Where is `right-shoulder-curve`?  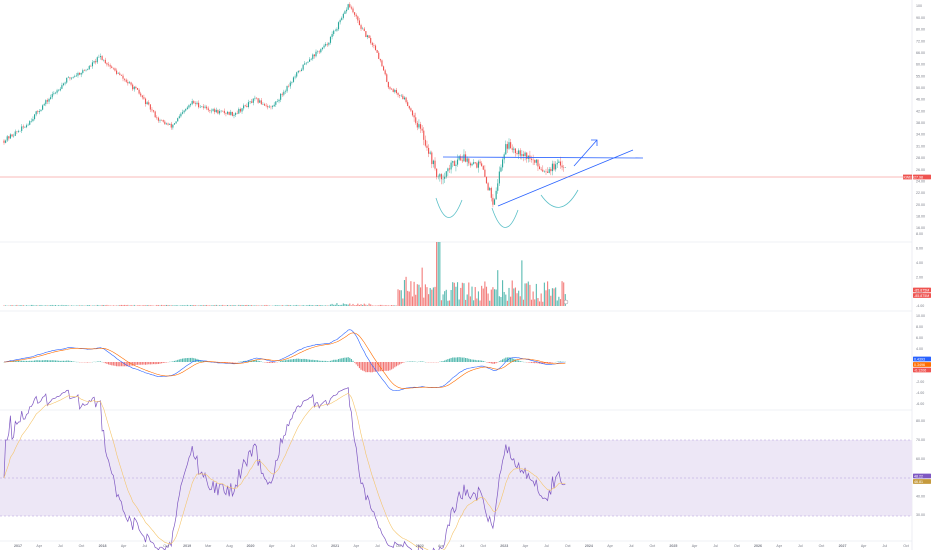 right-shoulder-curve is located at coordinates (559, 198).